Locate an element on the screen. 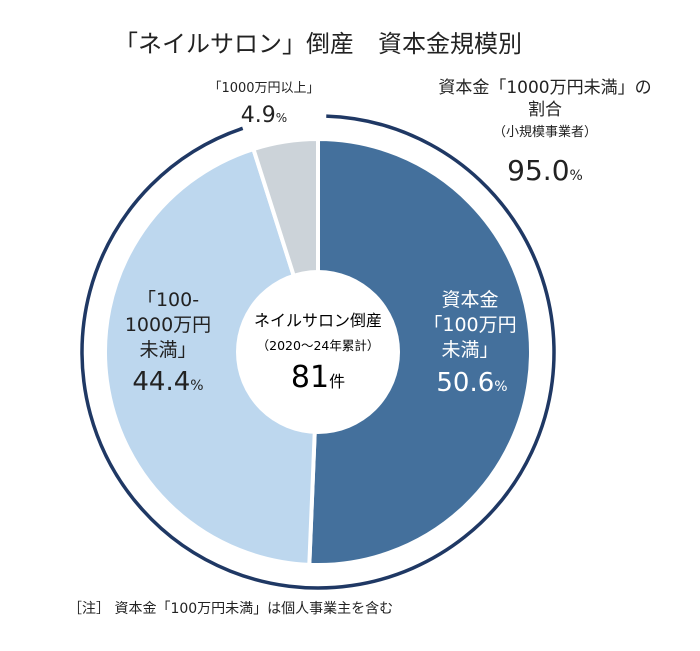  donut-hole is located at coordinates (318, 352).